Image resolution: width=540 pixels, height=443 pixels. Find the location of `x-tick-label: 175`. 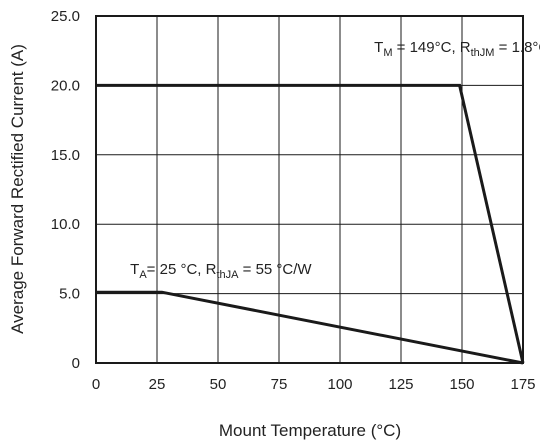

x-tick-label: 175 is located at coordinates (522, 384).